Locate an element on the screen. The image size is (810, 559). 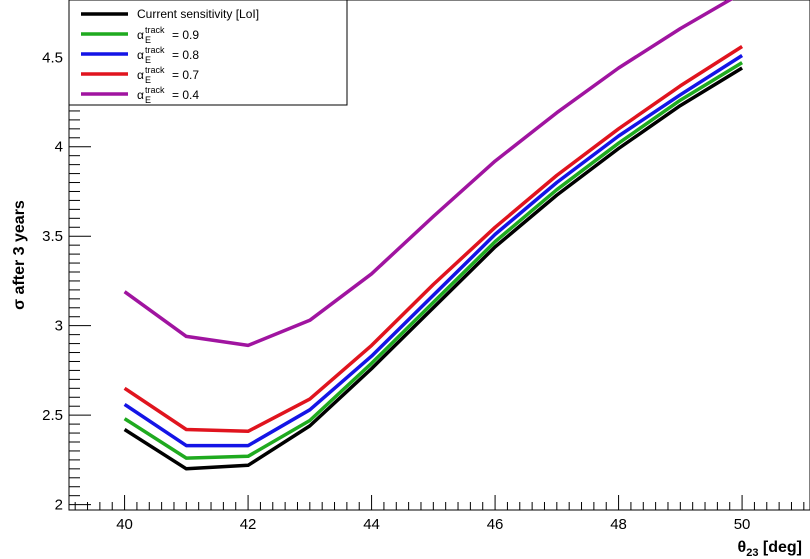
legend-label: = 0.7 is located at coordinates (185, 75).